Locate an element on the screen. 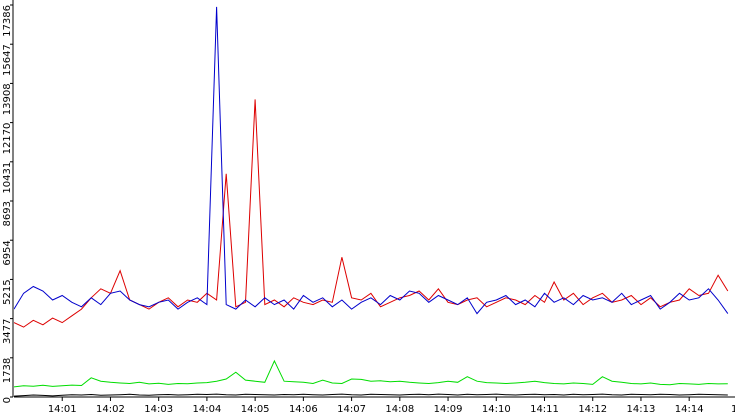 Image resolution: width=735 pixels, height=415 pixels. x-tick-label: 14:10 is located at coordinates (496, 409).